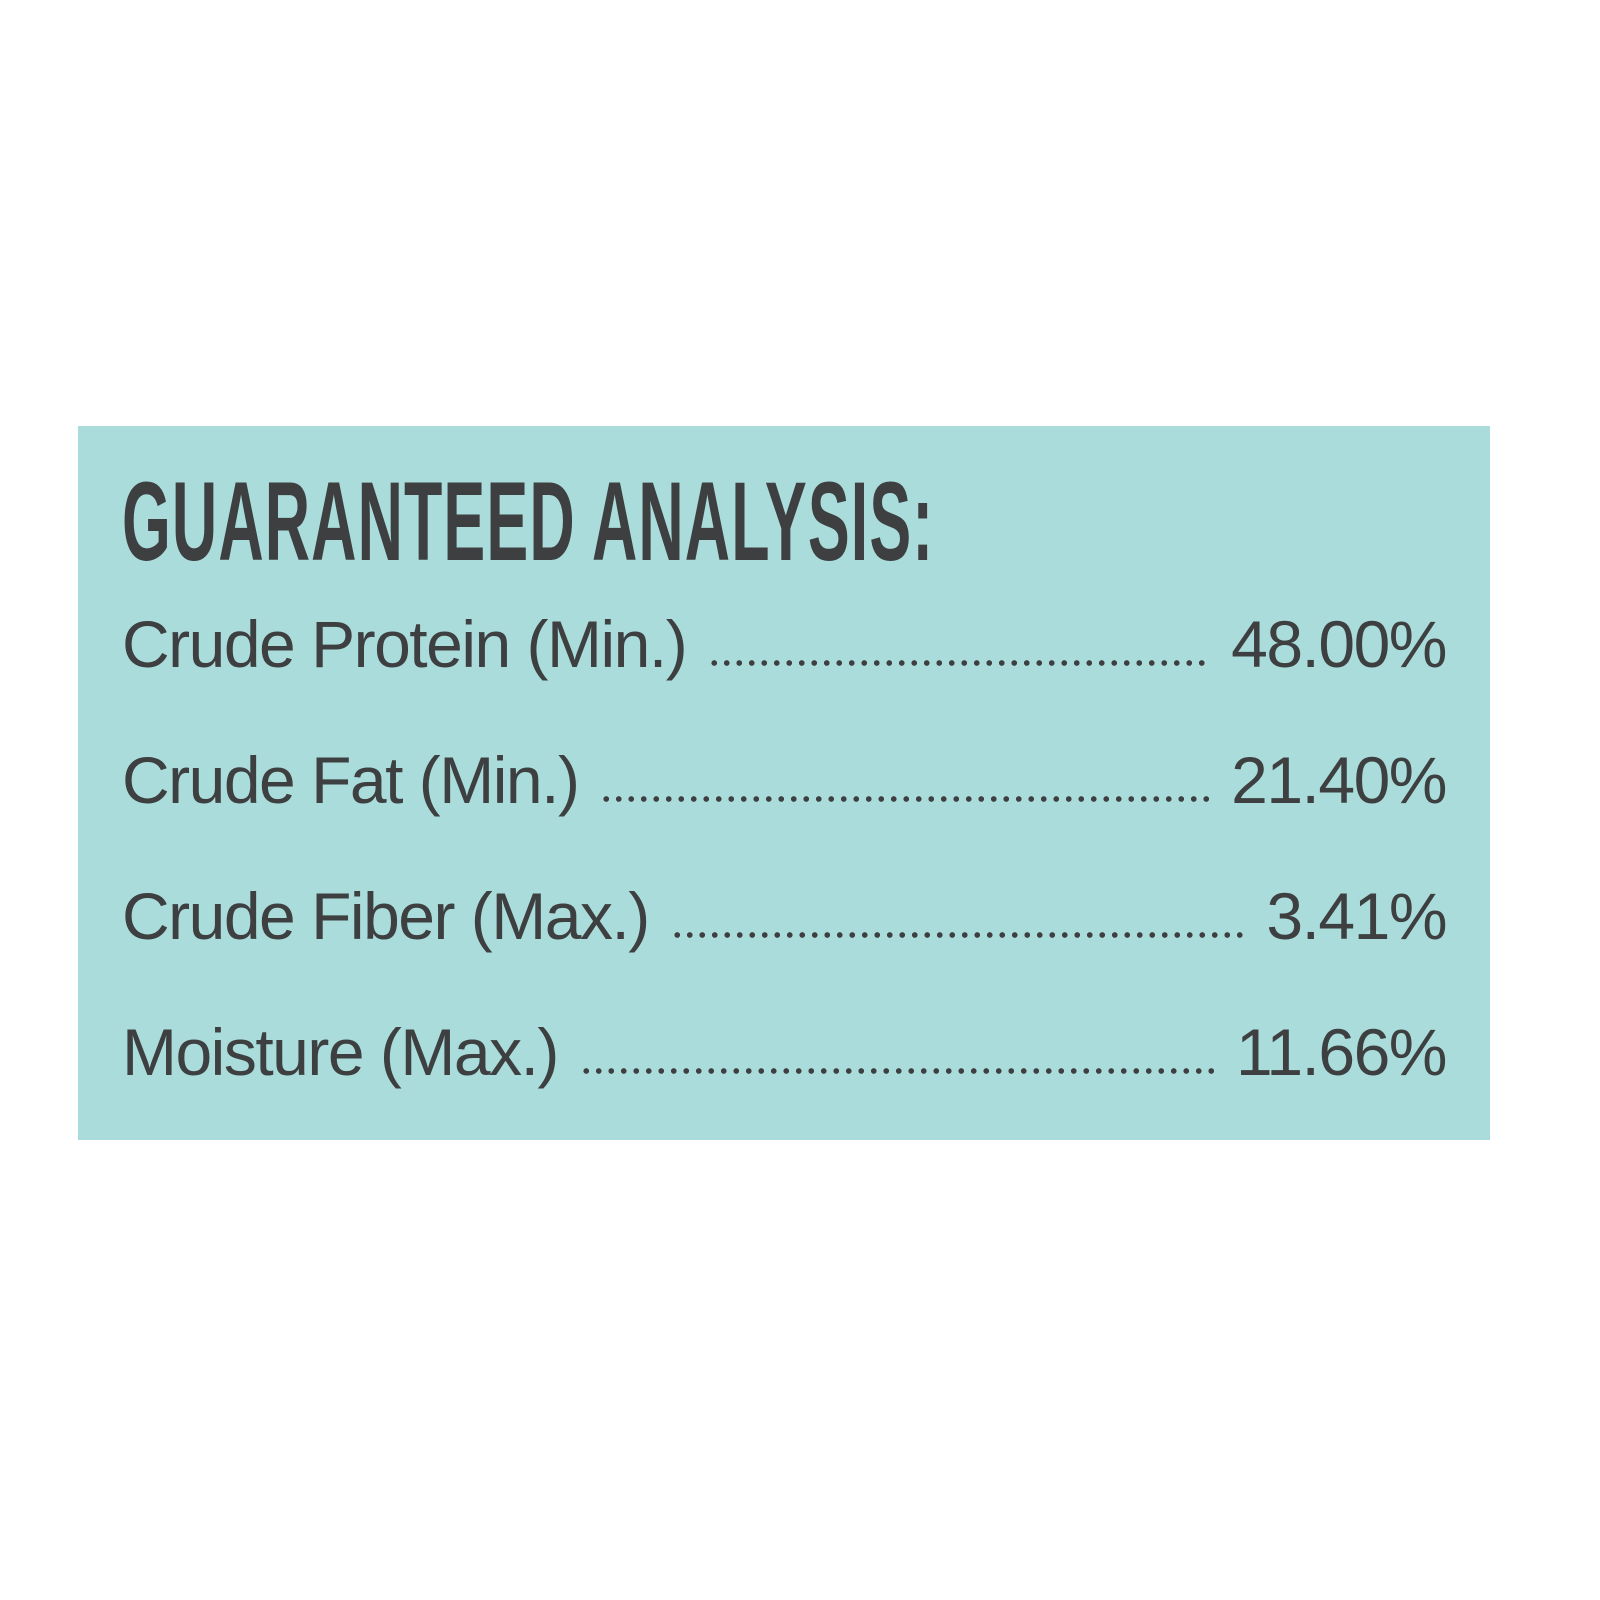 This screenshot has width=1600, height=1600. What do you see at coordinates (351, 780) in the screenshot?
I see `row-label: Crude Fat (Min.)` at bounding box center [351, 780].